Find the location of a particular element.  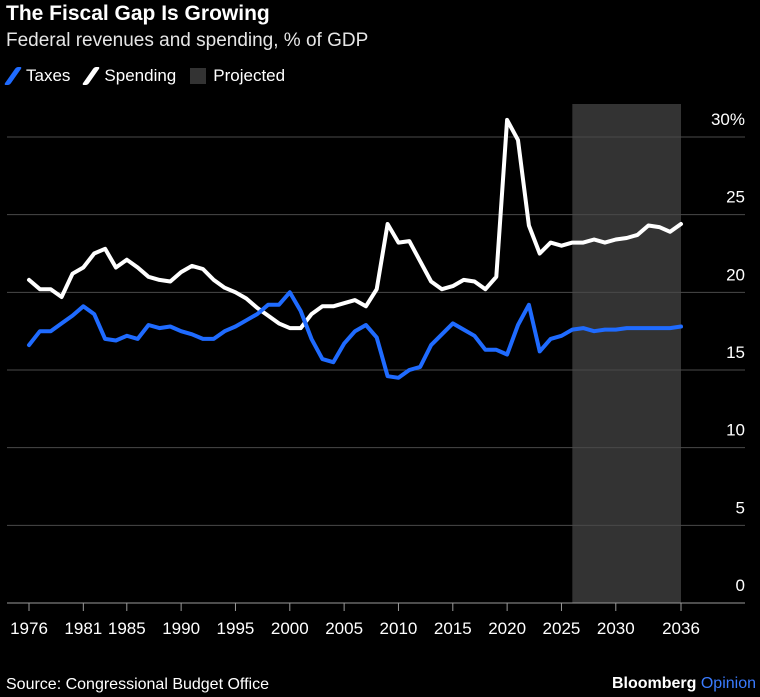

x-tick-label: 2030 is located at coordinates (616, 628).